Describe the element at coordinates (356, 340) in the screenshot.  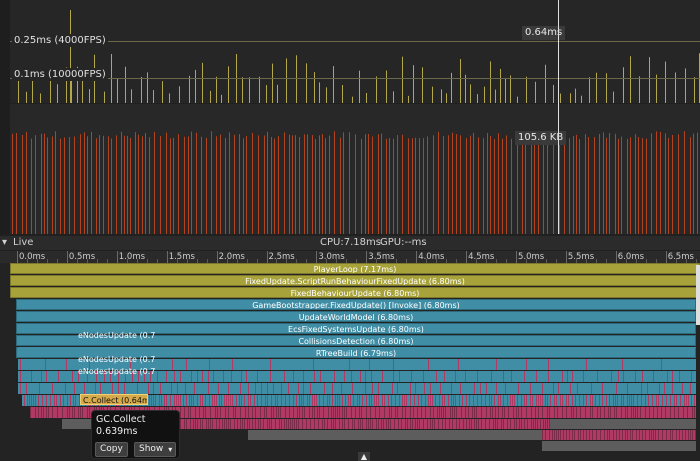
I see `flame-bar-collisionsdetection: CollisionsDetection (6.80ms)` at that location.